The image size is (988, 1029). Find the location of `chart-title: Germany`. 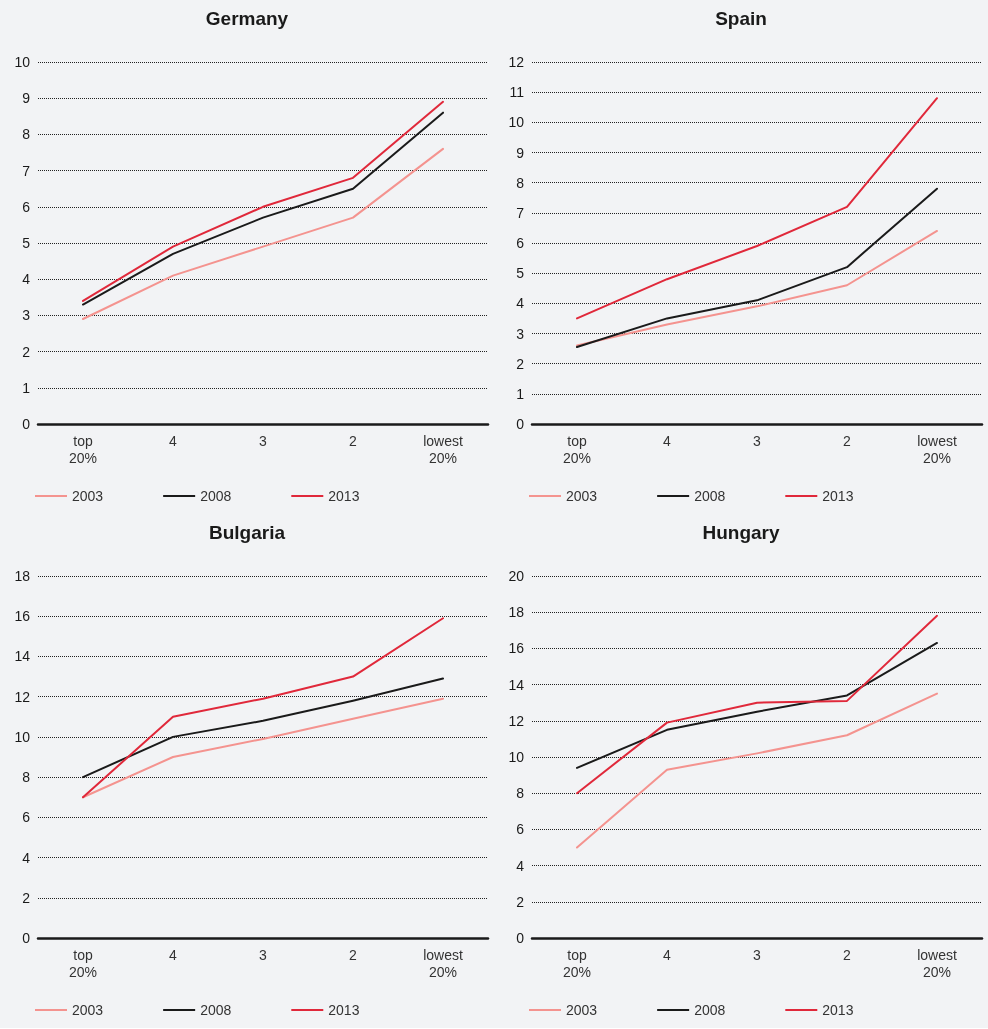

chart-title: Germany is located at coordinates (247, 18).